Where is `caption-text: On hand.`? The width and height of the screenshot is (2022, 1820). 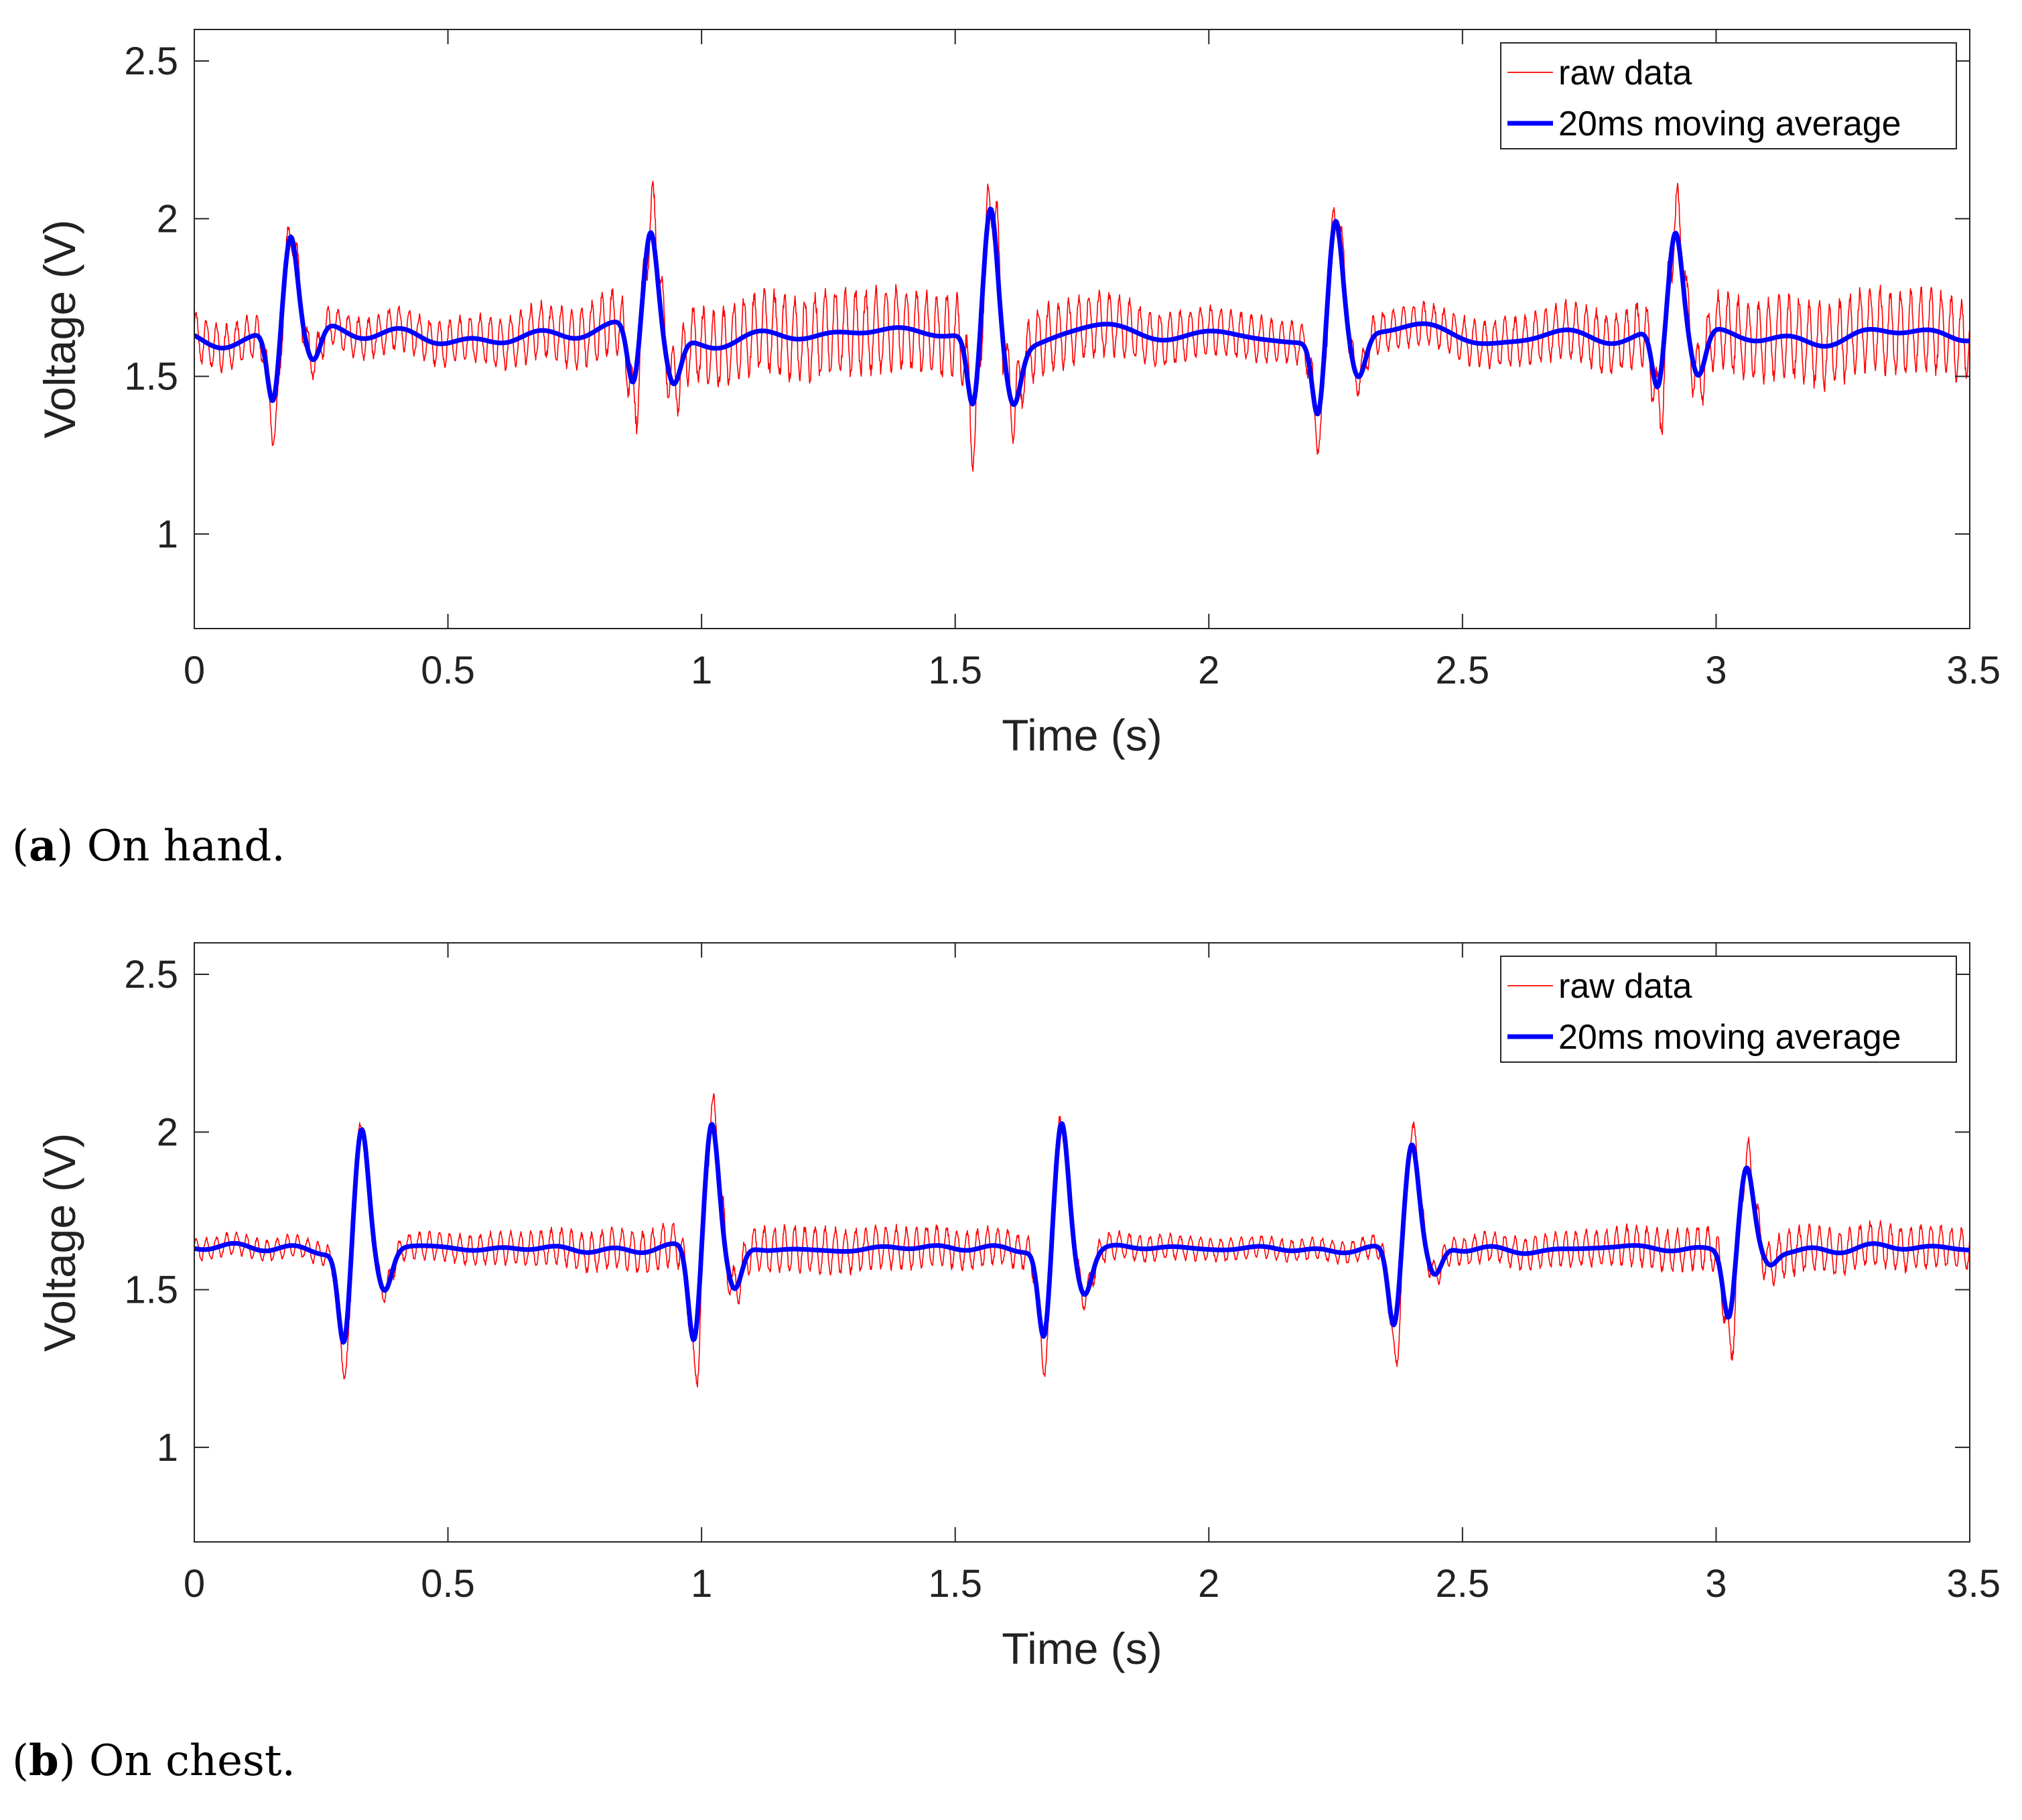
caption-text: On hand. is located at coordinates (185, 846).